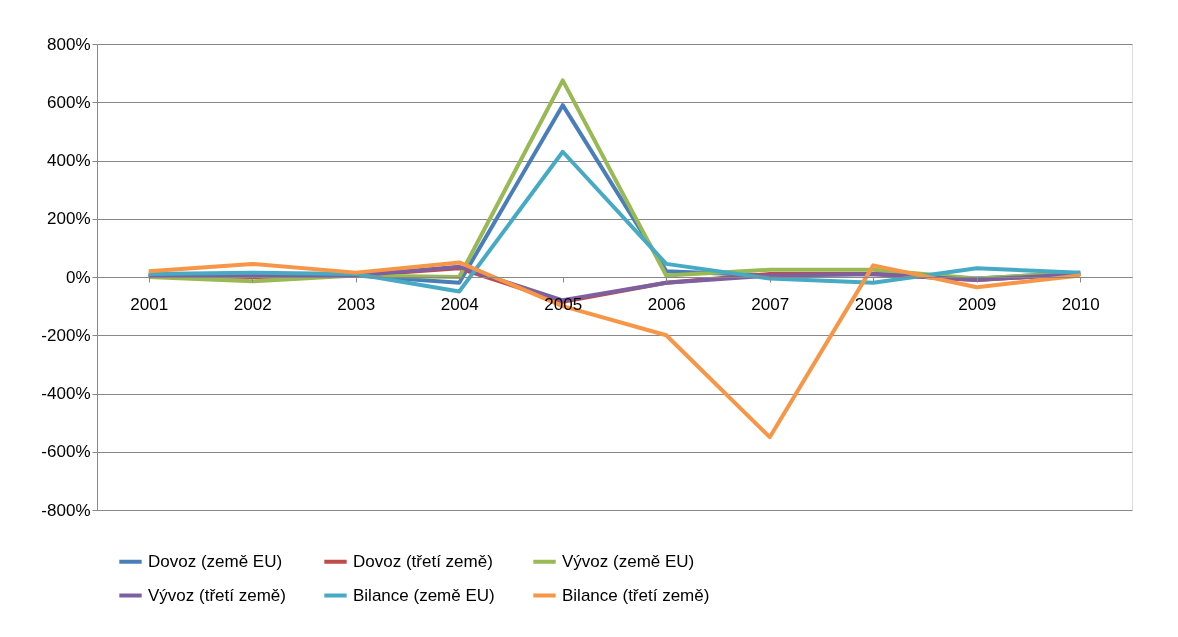  What do you see at coordinates (215, 561) in the screenshot?
I see `legend-label: Dovoz (země EU)` at bounding box center [215, 561].